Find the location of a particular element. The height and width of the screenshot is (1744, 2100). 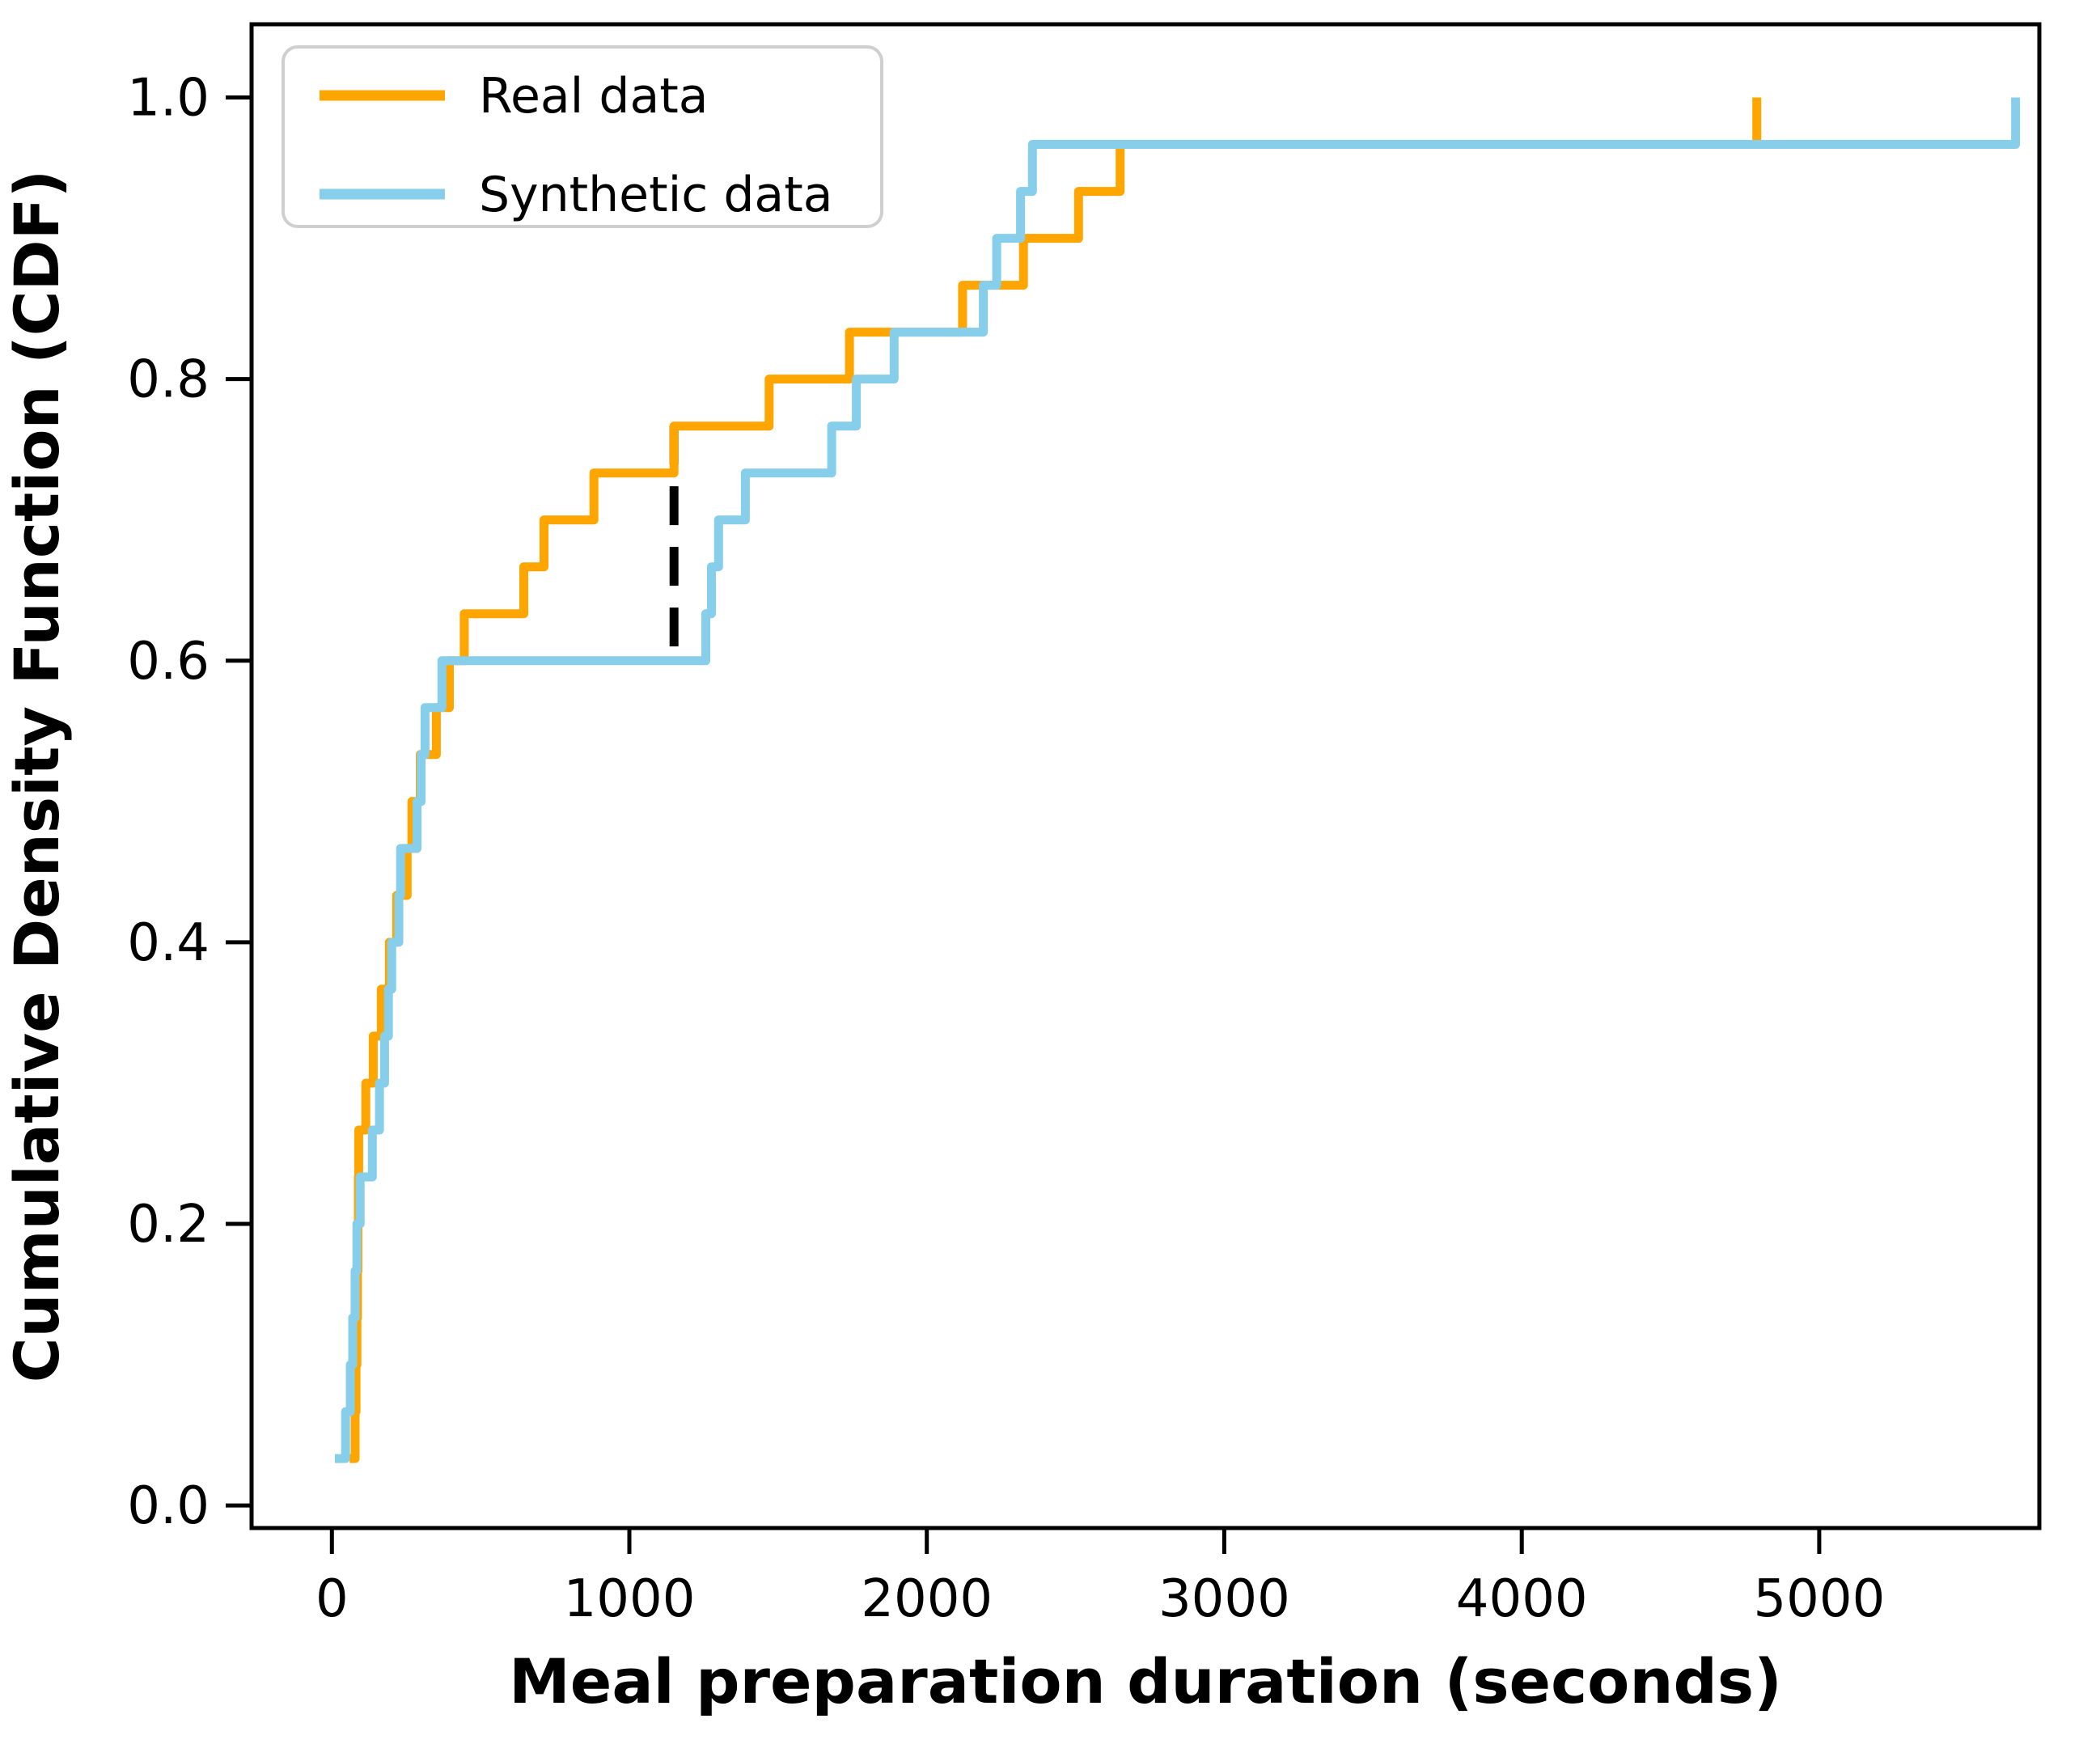

x-tick-label: 4000 is located at coordinates (1522, 1599).